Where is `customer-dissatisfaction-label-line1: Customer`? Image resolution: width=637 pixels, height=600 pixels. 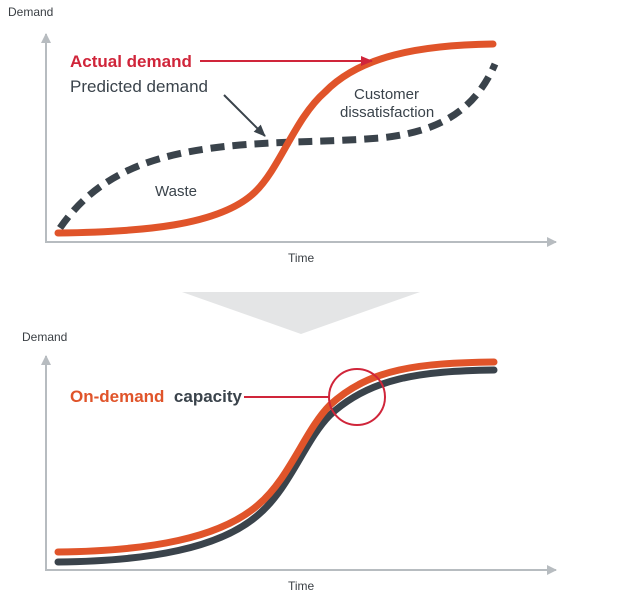
customer-dissatisfaction-label-line1: Customer is located at coordinates (386, 94).